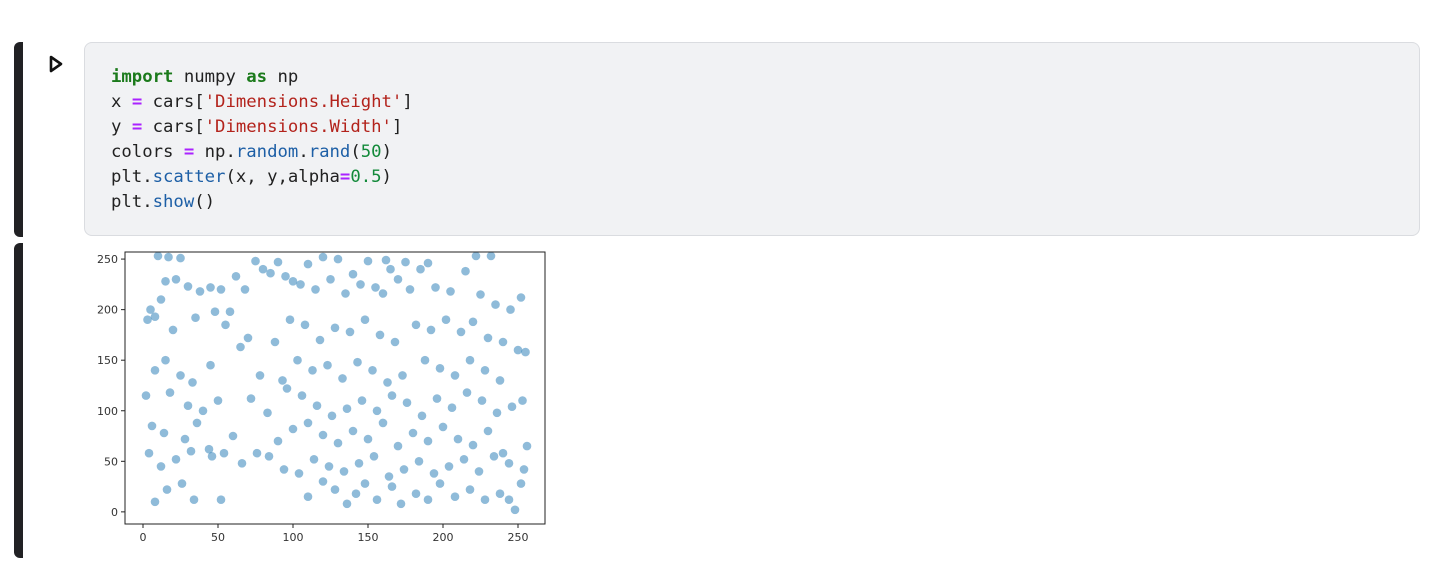 This screenshot has width=1437, height=568. I want to click on code-token: import, so click(142, 77).